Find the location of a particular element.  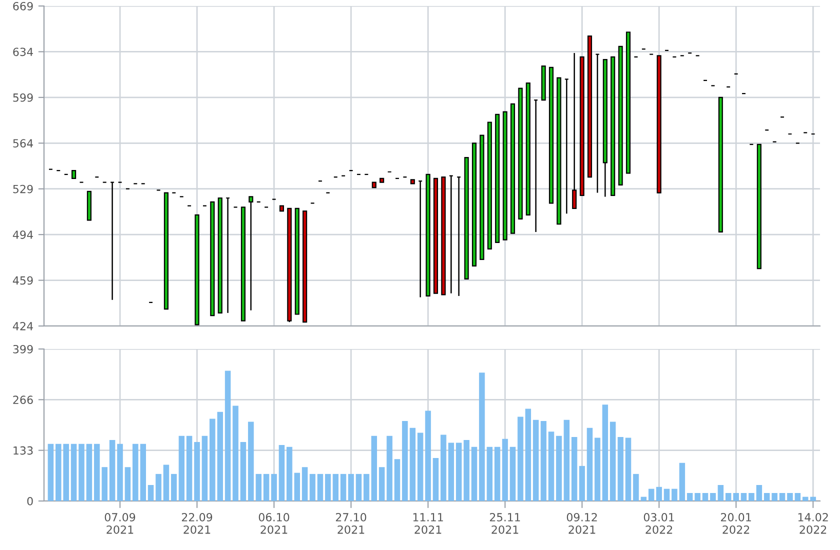

x-tick-label: 09.12 2021 is located at coordinates (581, 523).